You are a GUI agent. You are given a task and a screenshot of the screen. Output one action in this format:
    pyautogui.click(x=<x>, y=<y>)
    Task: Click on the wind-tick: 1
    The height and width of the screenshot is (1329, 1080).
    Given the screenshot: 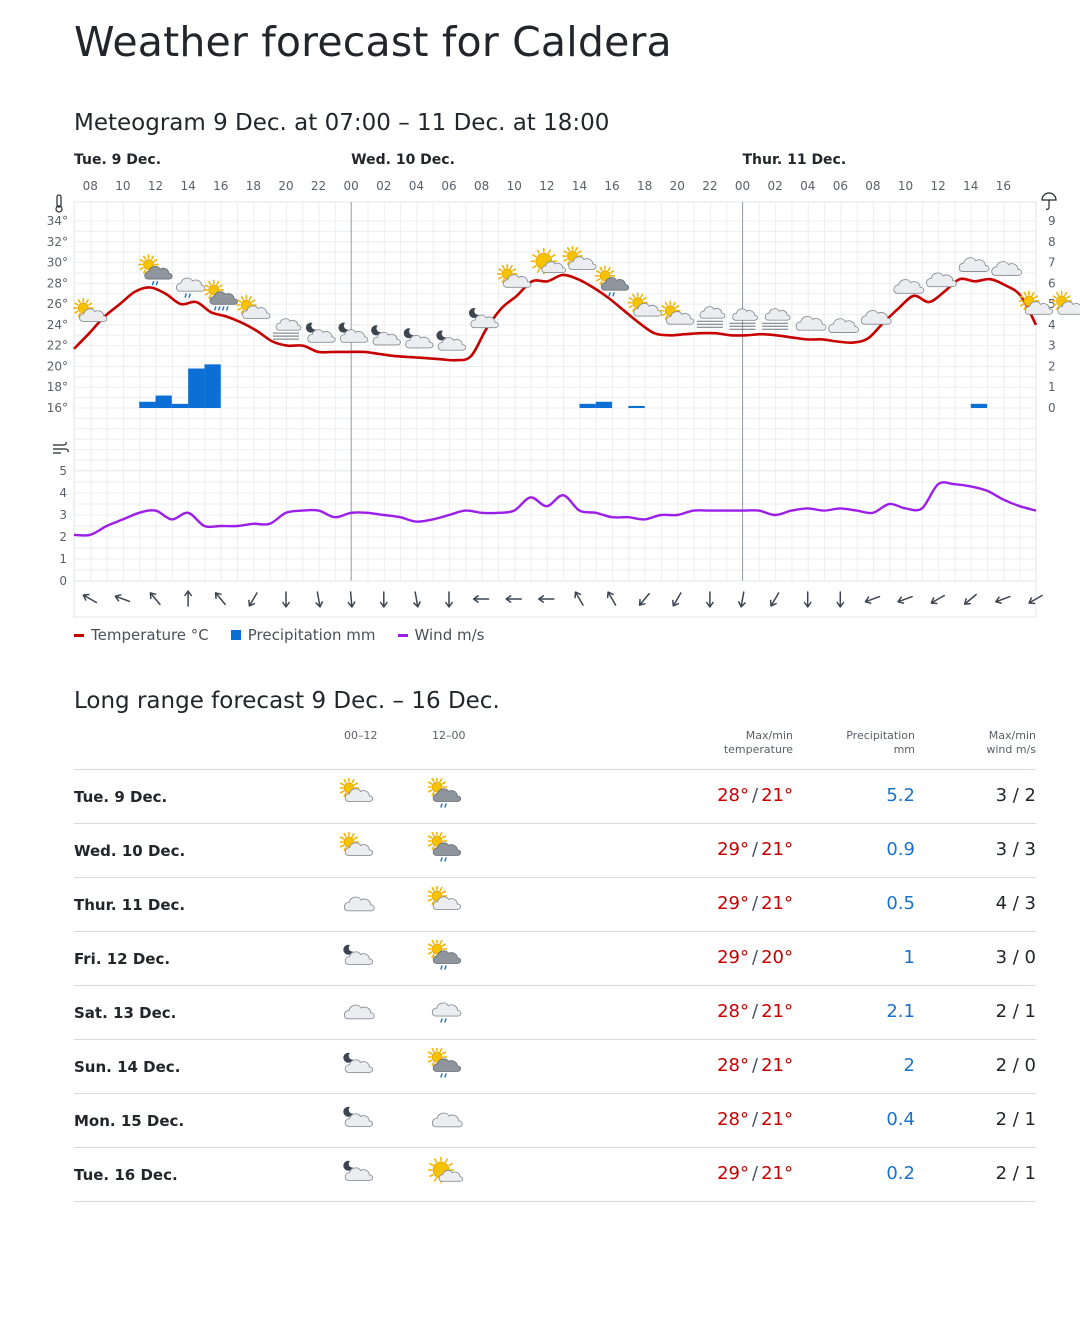 What is the action you would take?
    pyautogui.click(x=63, y=559)
    